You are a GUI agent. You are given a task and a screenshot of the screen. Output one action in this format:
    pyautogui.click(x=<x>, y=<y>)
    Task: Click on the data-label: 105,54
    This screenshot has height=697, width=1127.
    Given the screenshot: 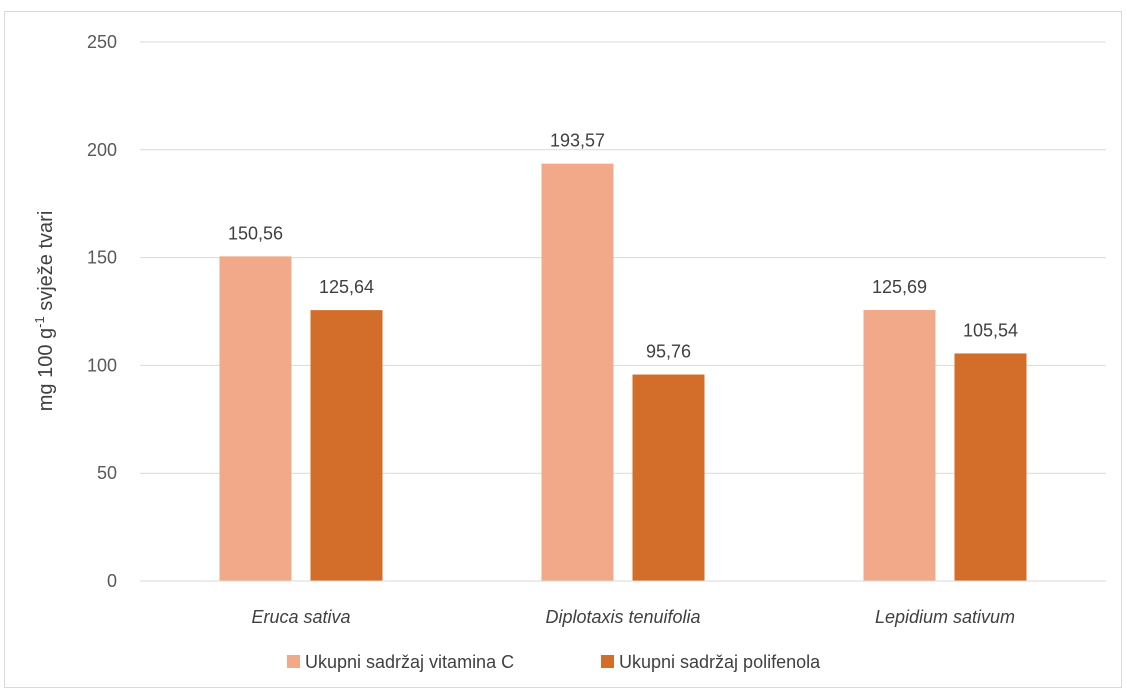 What is the action you would take?
    pyautogui.click(x=990, y=330)
    